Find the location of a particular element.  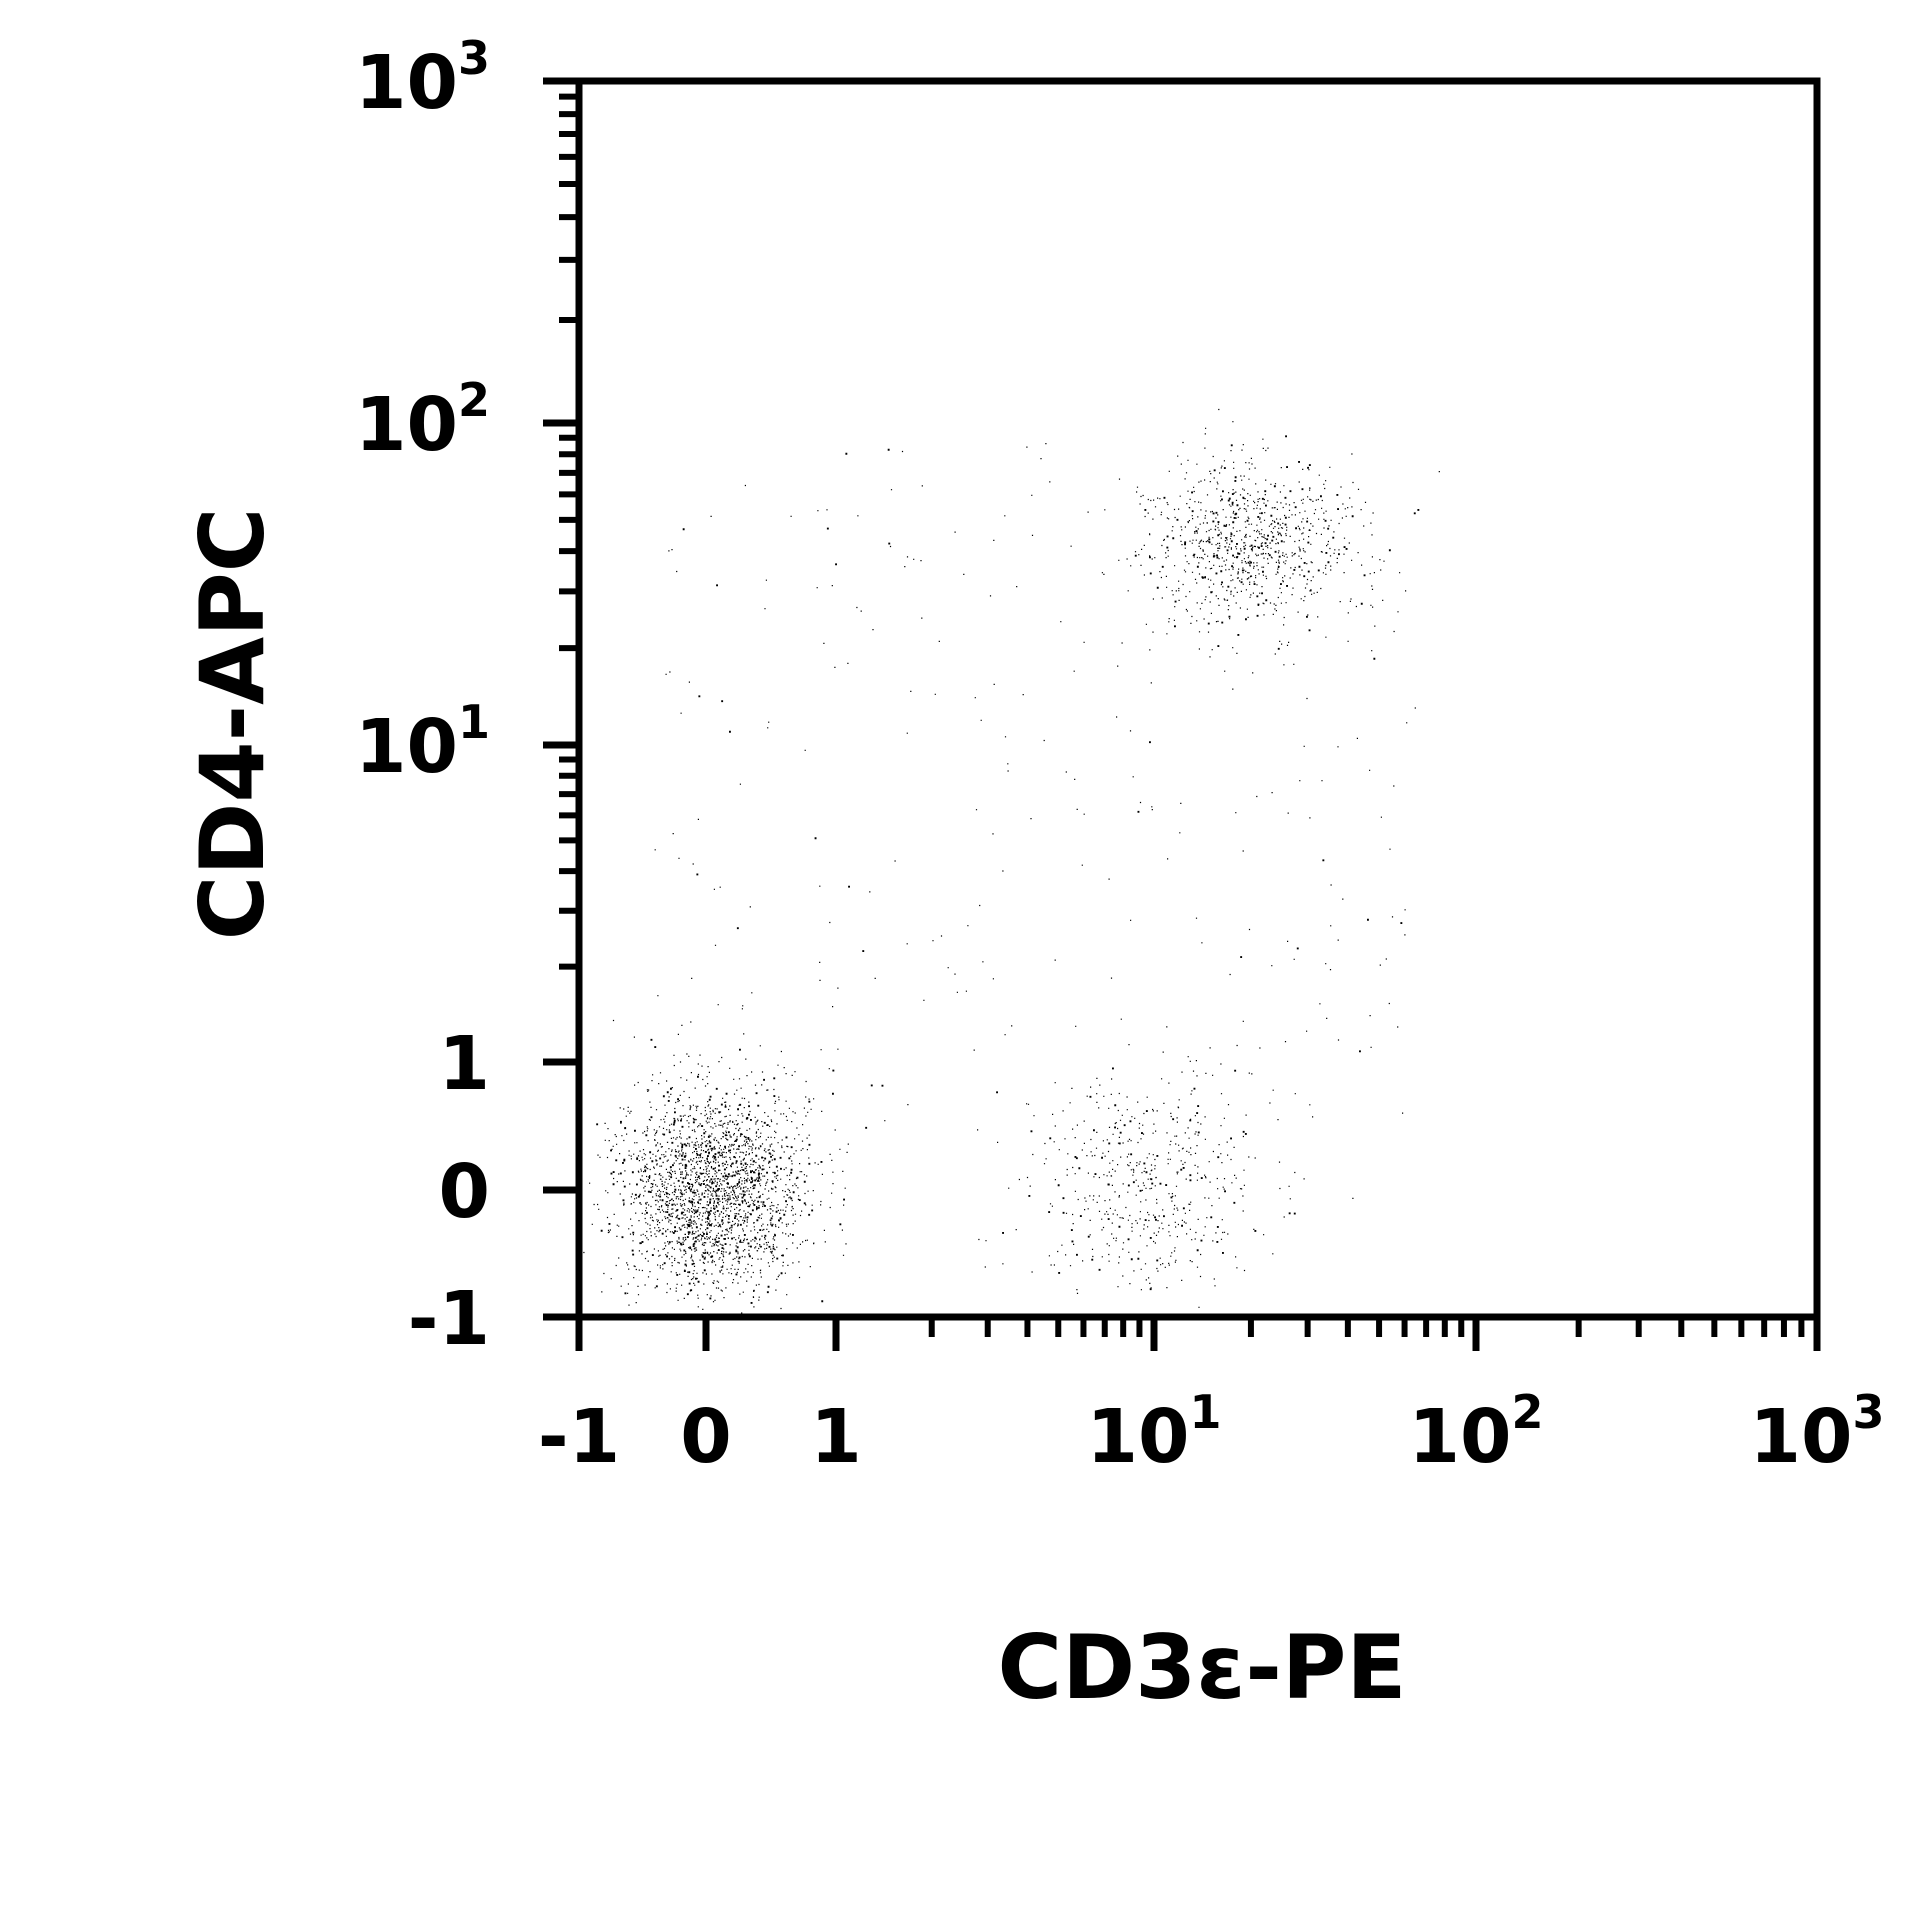

y-axis: -1 0 1 10¹ 10² 10³ is located at coordinates (467, 696).